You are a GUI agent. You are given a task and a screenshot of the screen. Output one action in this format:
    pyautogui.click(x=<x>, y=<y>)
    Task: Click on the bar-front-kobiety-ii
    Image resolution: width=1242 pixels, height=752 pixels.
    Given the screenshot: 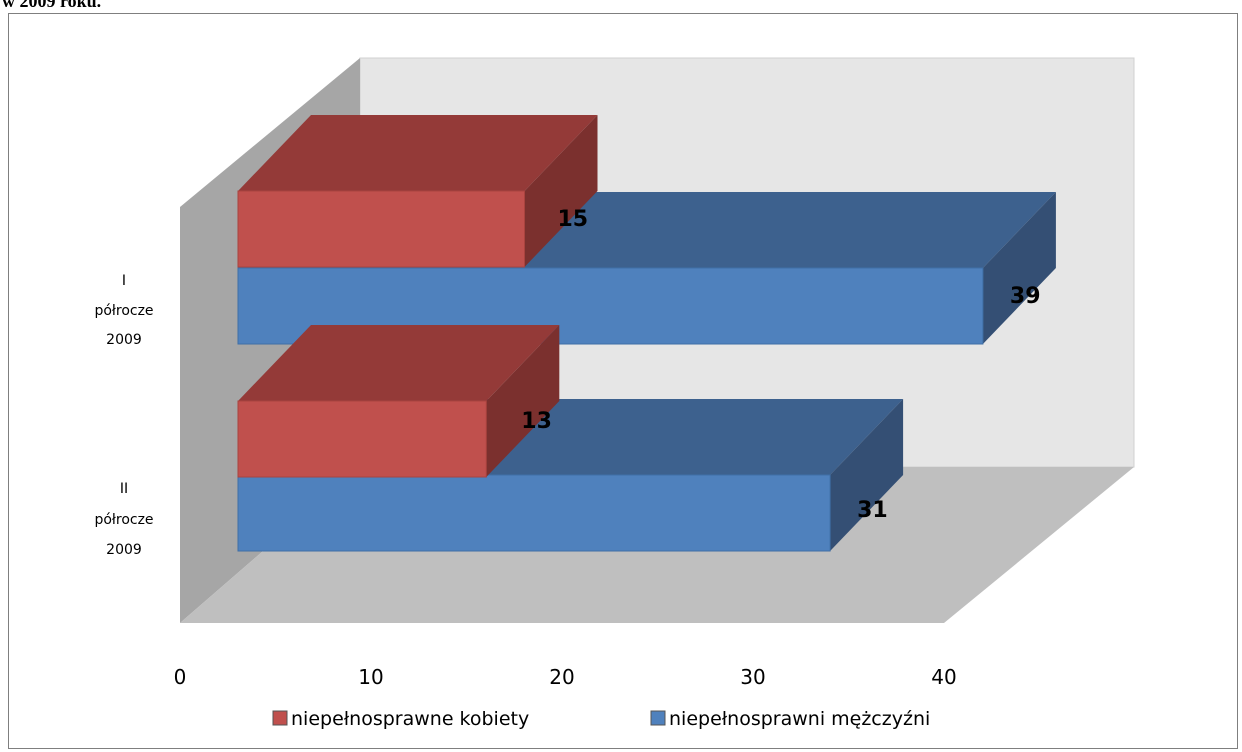 What is the action you would take?
    pyautogui.click(x=362, y=439)
    